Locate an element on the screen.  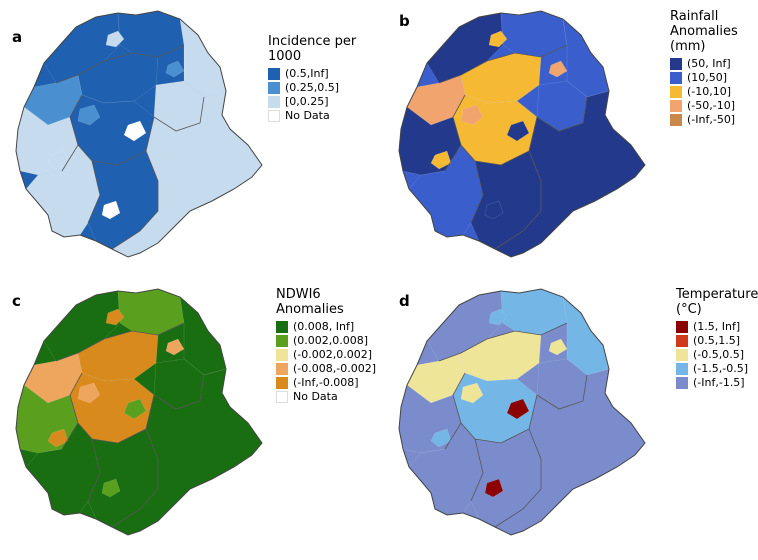
legend-item: [0,0.25] is located at coordinates (323, 102).